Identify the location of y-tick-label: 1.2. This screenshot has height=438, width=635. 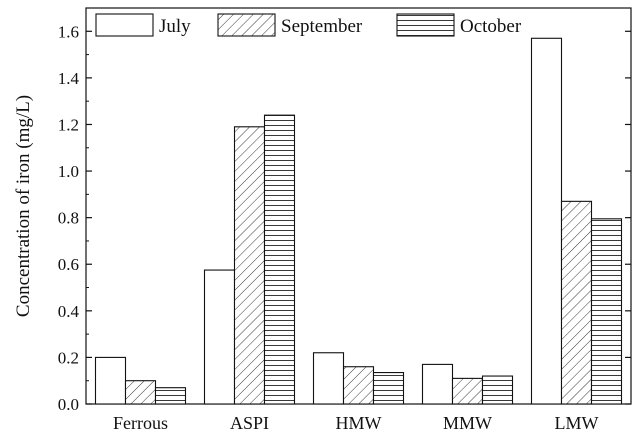
(68, 124).